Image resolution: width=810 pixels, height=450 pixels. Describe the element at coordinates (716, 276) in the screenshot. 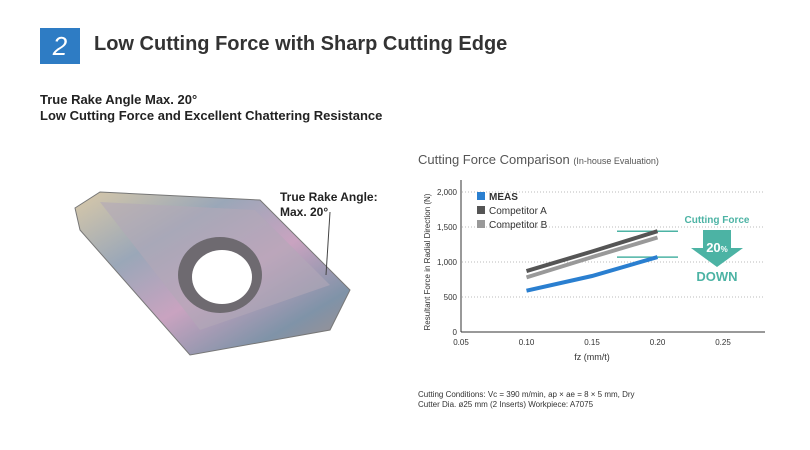

I see `annotation-down: DOWN` at that location.